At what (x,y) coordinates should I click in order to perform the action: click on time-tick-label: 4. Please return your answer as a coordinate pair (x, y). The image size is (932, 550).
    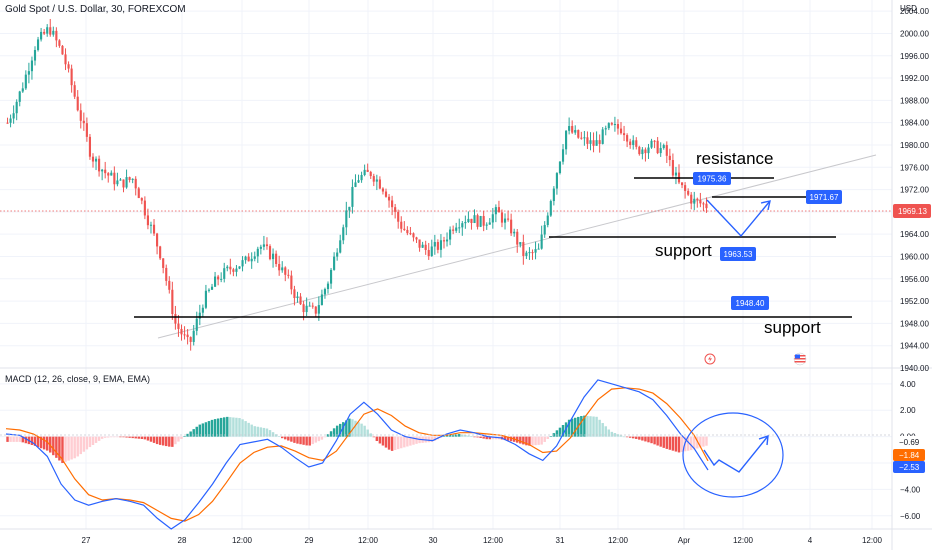
    Looking at the image, I should click on (810, 540).